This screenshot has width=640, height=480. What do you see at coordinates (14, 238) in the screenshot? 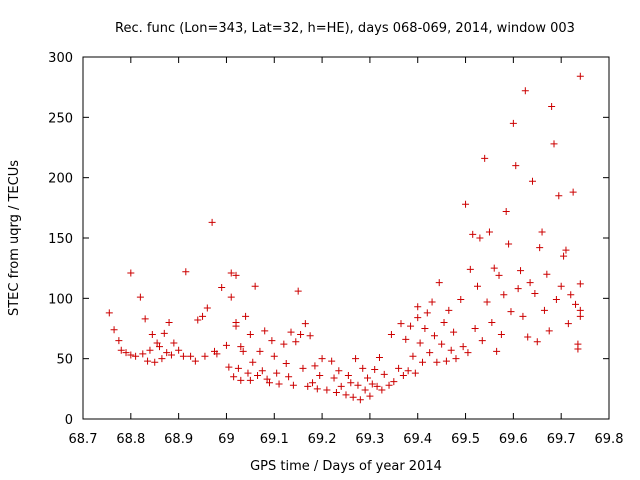
I see `y-axis-label: STEC from uqrg / TECUs` at bounding box center [14, 238].